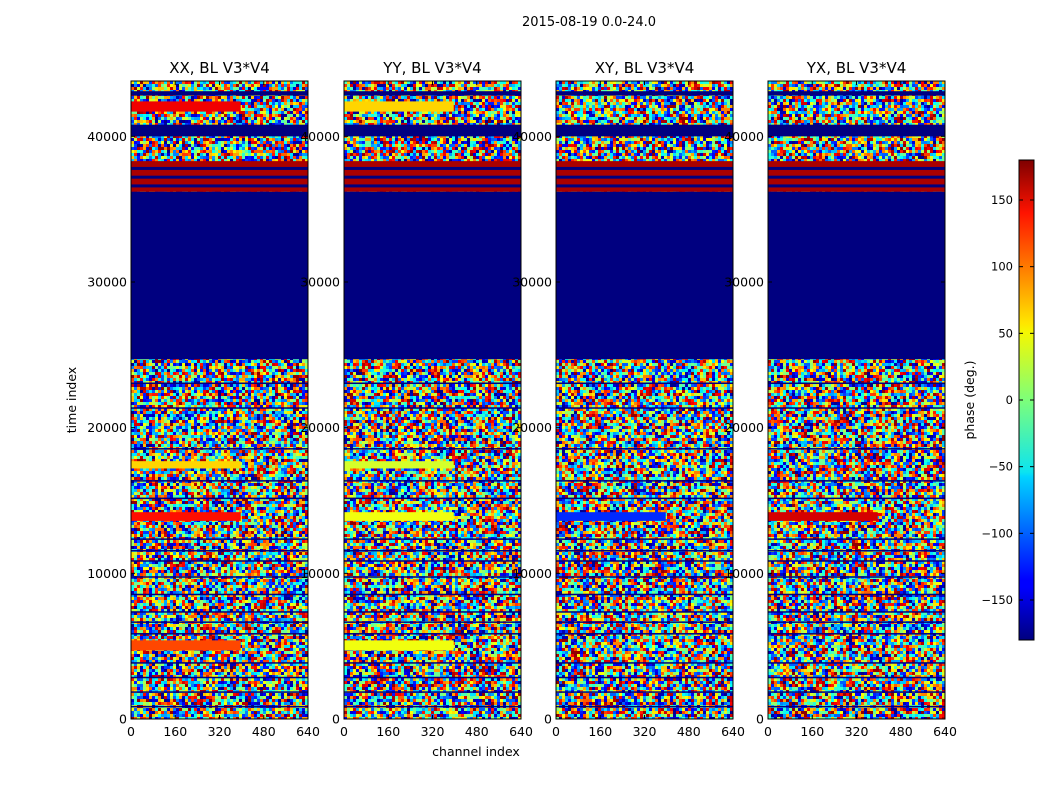 The width and height of the screenshot is (1050, 800). What do you see at coordinates (476, 751) in the screenshot?
I see `x-axis-label: channel index` at bounding box center [476, 751].